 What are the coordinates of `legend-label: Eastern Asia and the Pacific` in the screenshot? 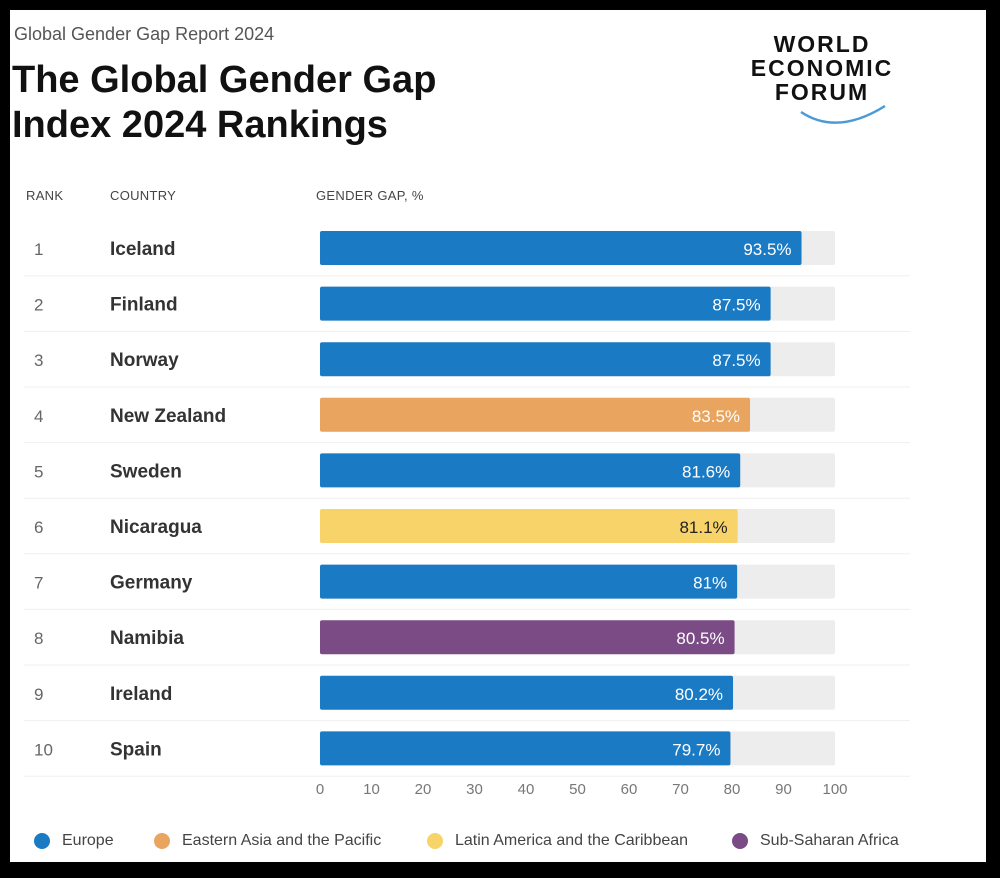 It's located at (282, 840).